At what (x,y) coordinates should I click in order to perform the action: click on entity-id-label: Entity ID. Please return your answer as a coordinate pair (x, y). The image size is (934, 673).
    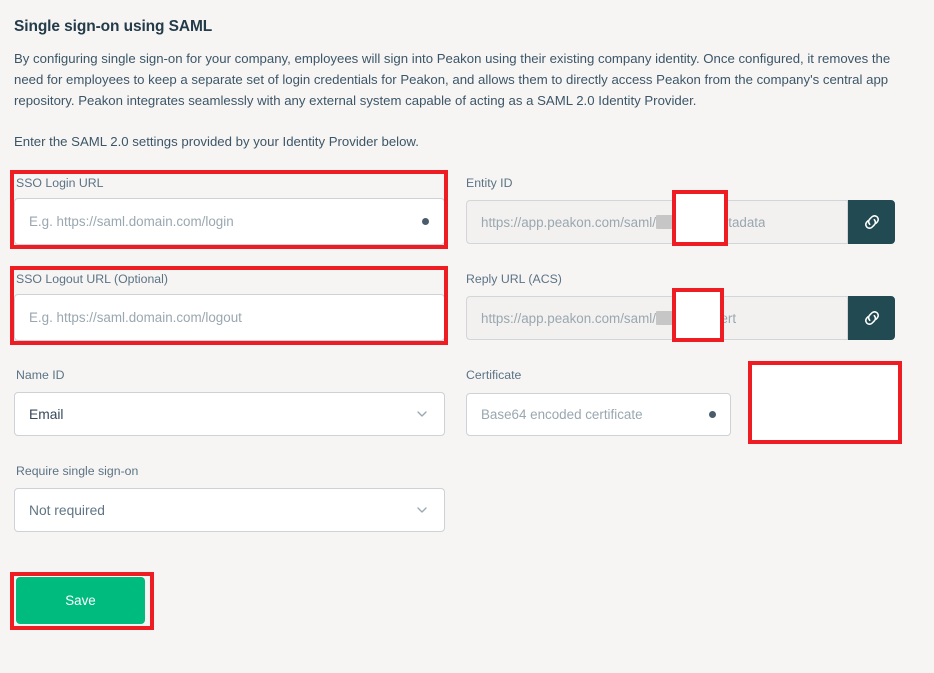
    Looking at the image, I should click on (489, 183).